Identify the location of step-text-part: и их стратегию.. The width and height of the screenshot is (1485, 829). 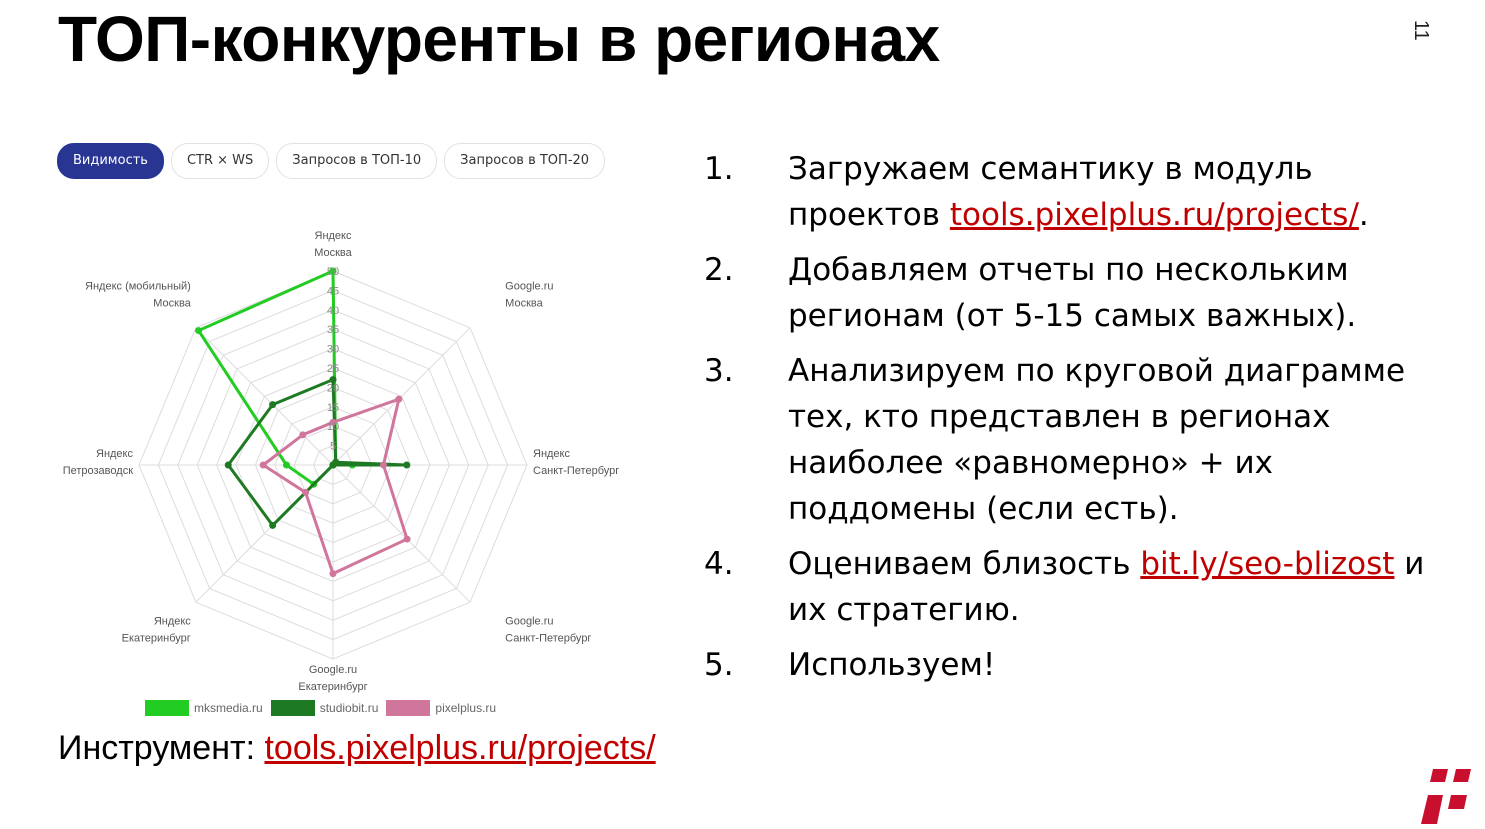
(1106, 587).